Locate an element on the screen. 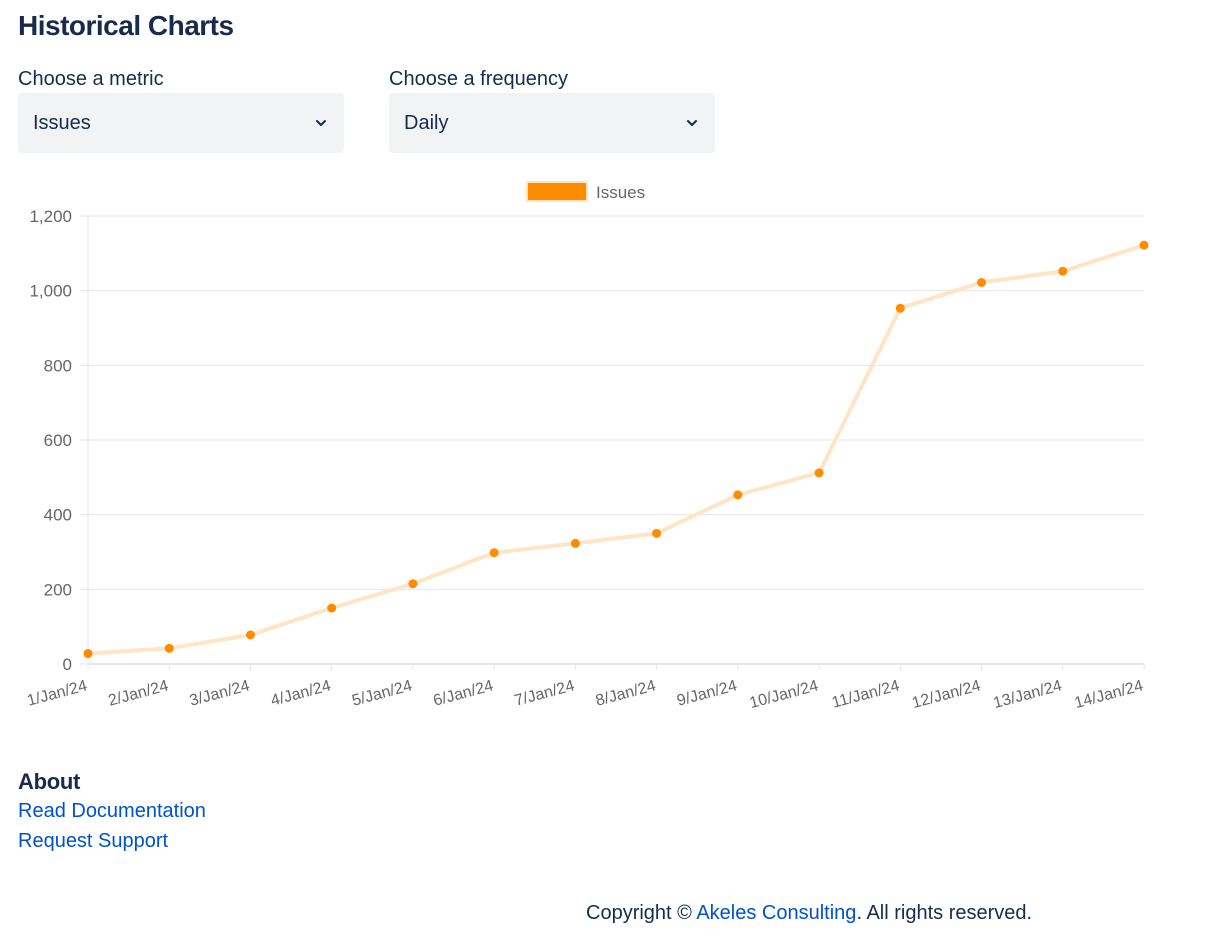 The height and width of the screenshot is (942, 1211). y-tick-label: 1,200 is located at coordinates (50, 216).